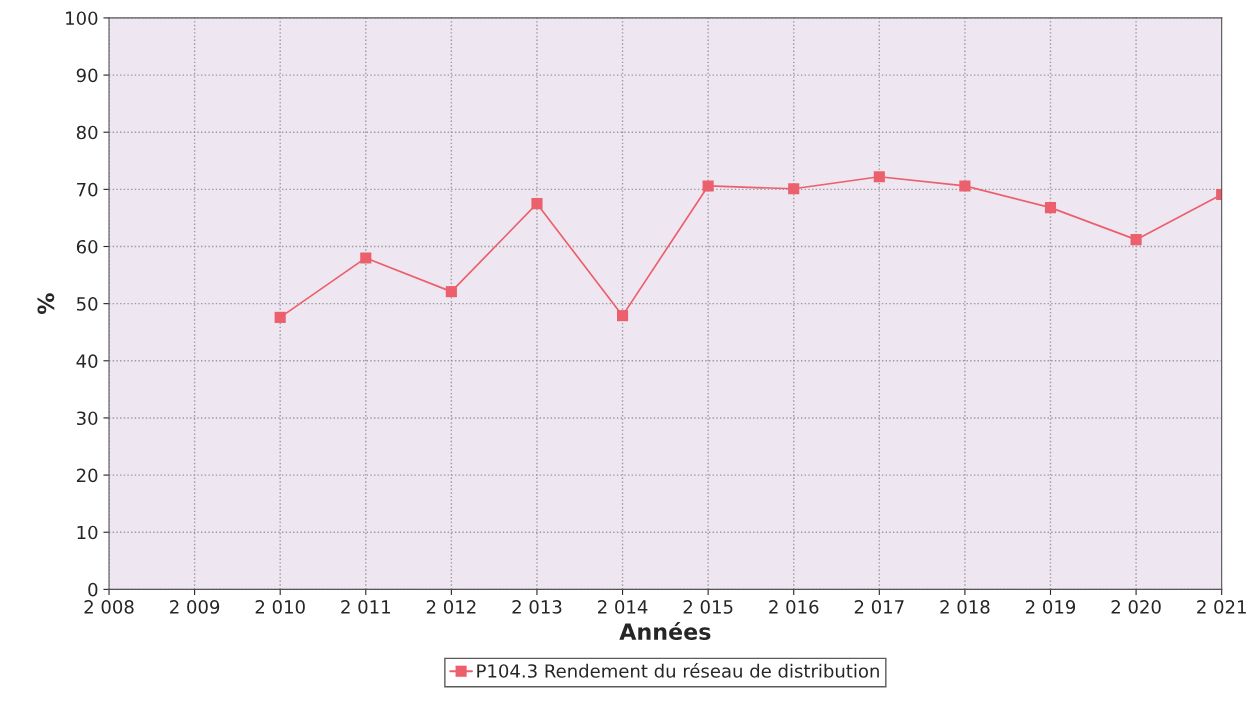  I want to click on x-tick-label: 2 020, so click(1136, 607).